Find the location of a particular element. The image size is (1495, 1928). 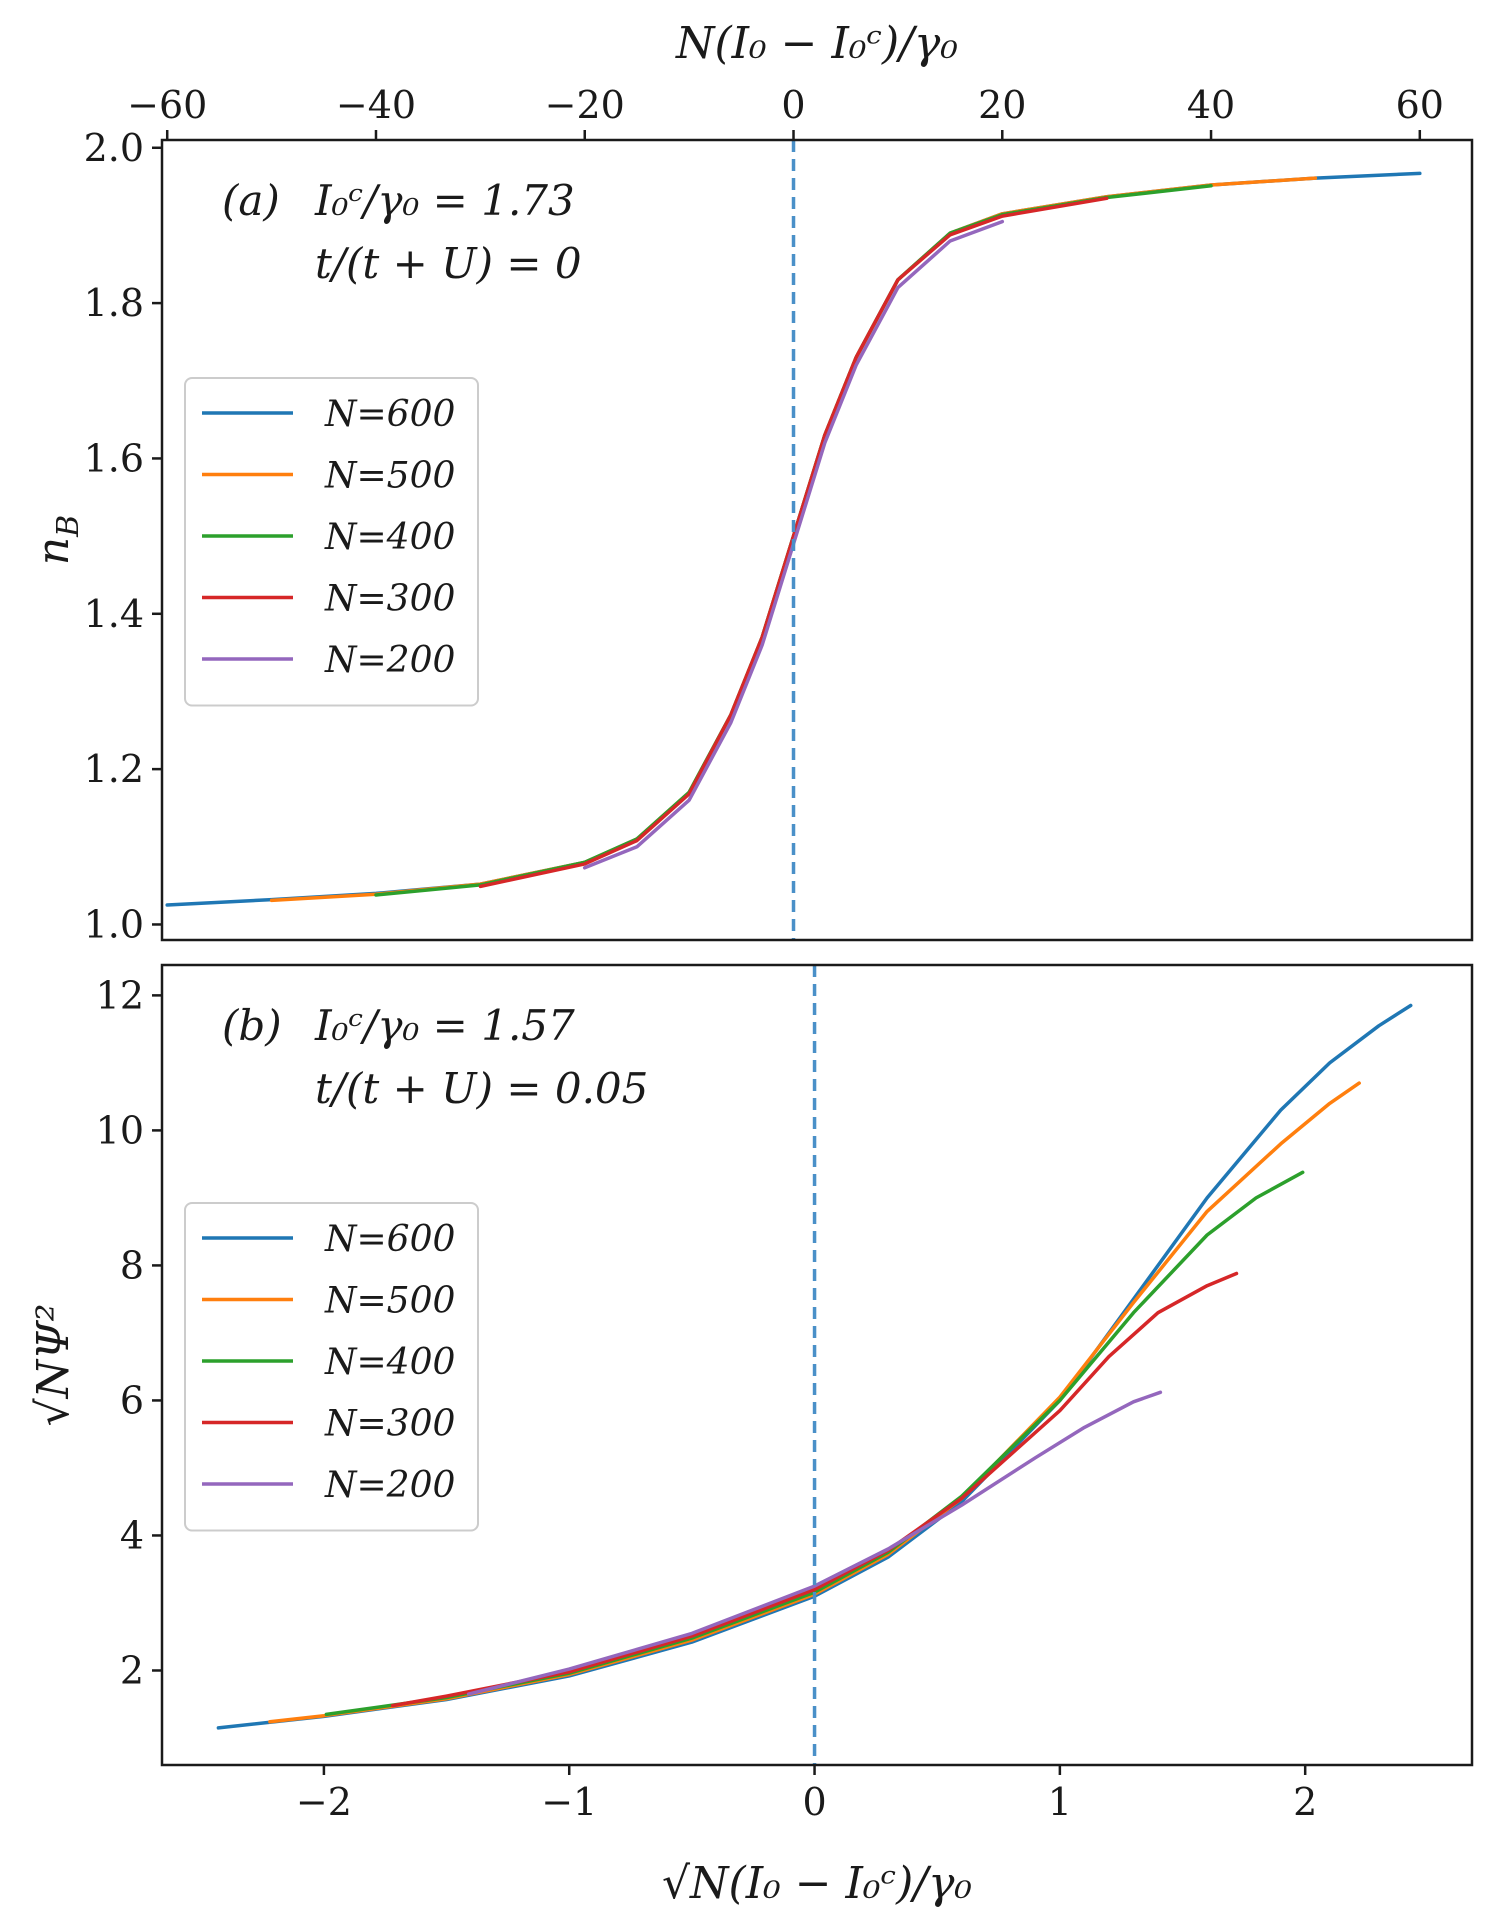

panel-a-ylabel: nB is located at coordinates (57, 540).